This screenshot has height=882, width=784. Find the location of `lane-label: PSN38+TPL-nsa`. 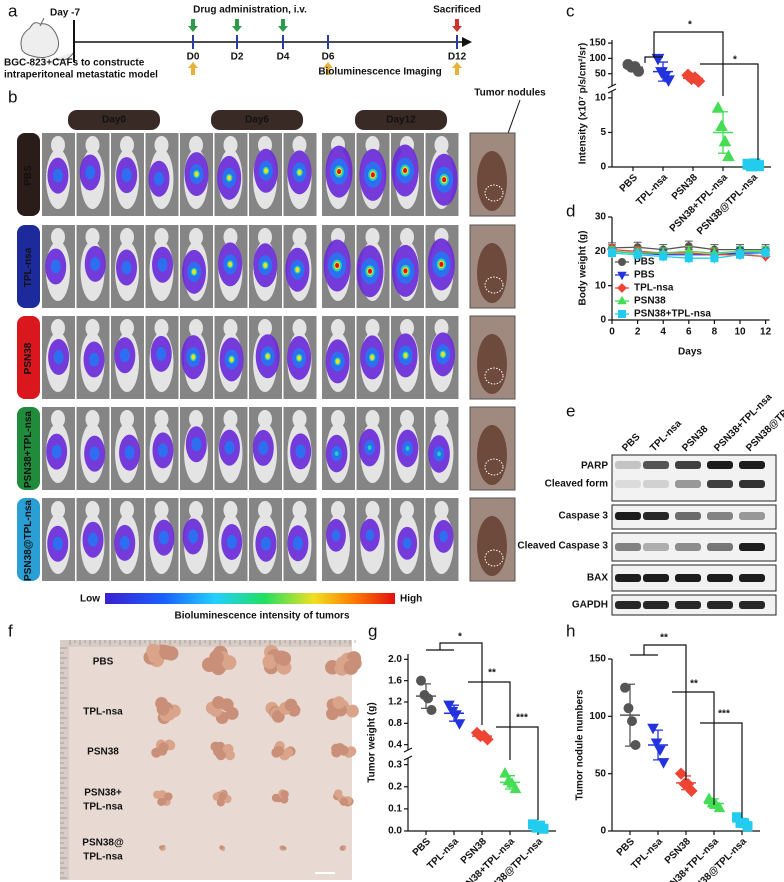

lane-label: PSN38+TPL-nsa is located at coordinates (743, 422).